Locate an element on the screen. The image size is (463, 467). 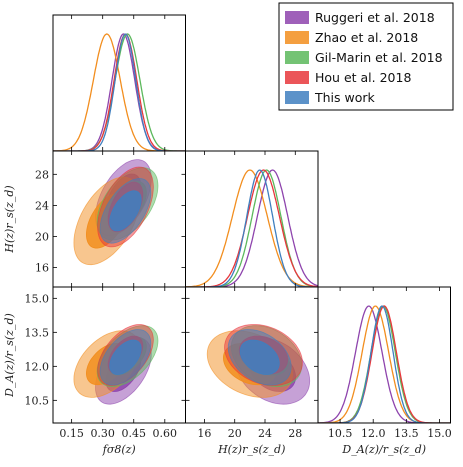
x-tick-label: 10.5 is located at coordinates (340, 433).